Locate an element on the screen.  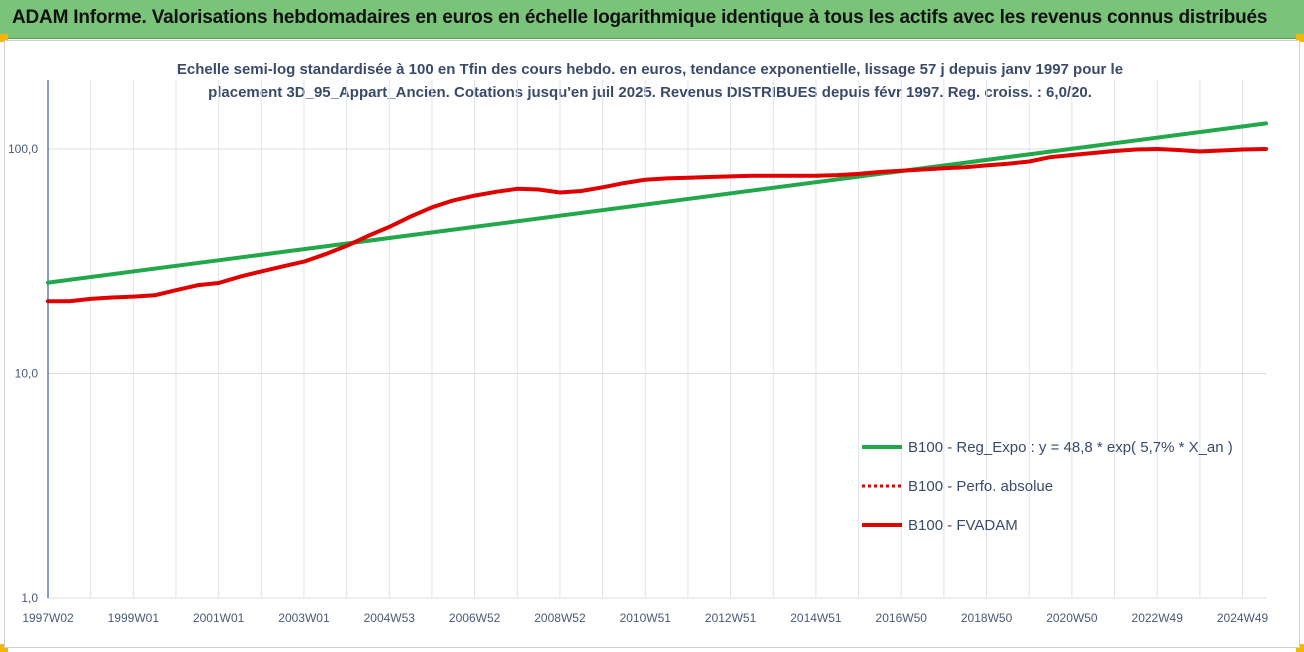
corner-marker-bottom-right is located at coordinates (1300, 648).